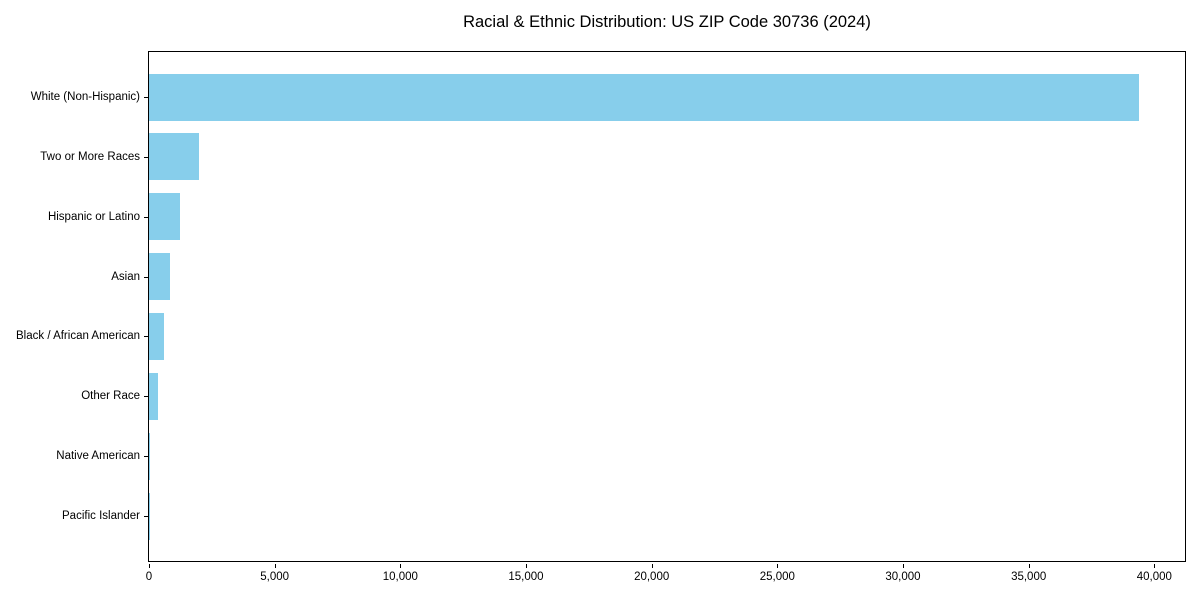 The image size is (1200, 600). What do you see at coordinates (98, 456) in the screenshot?
I see `y-axis-label-native-american: Native American` at bounding box center [98, 456].